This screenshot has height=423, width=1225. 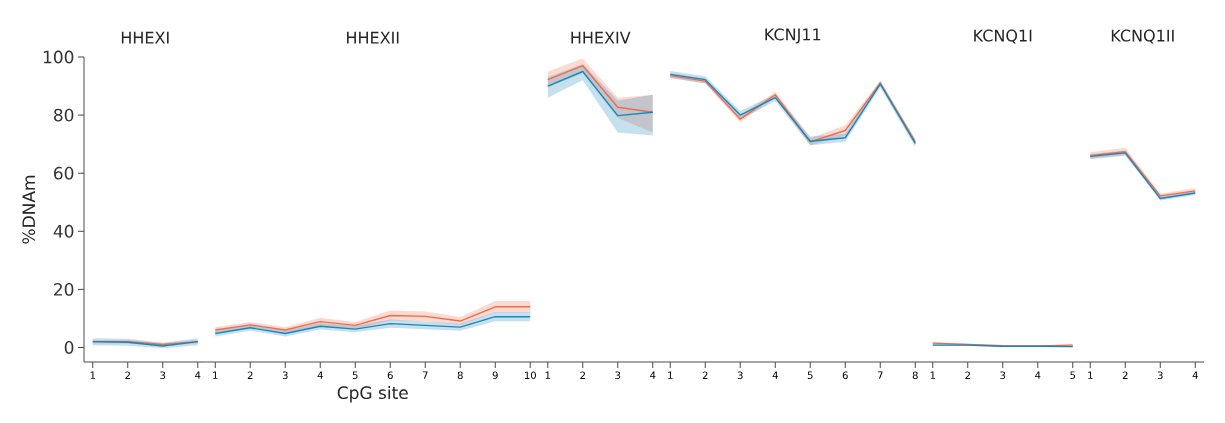 I want to click on y-tick-label: 40, so click(x=63, y=231).